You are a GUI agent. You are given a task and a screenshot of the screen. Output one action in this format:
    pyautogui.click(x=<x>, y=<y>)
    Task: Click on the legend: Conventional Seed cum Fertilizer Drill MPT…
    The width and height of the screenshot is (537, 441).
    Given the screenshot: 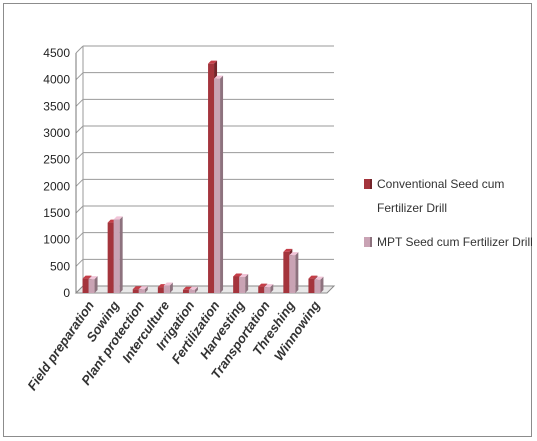 What is the action you would take?
    pyautogui.click(x=448, y=213)
    